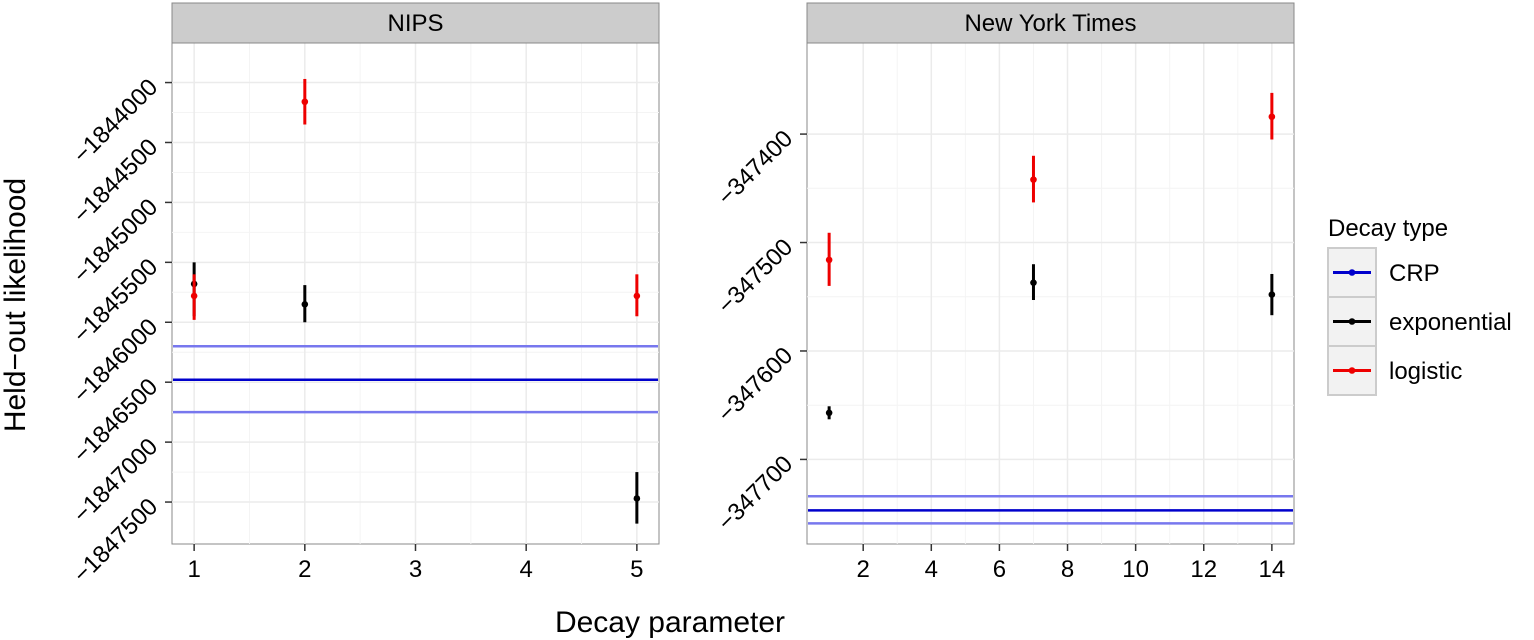 The height and width of the screenshot is (640, 1534). Describe the element at coordinates (193, 569) in the screenshot. I see `x-tick-label: 1` at that location.